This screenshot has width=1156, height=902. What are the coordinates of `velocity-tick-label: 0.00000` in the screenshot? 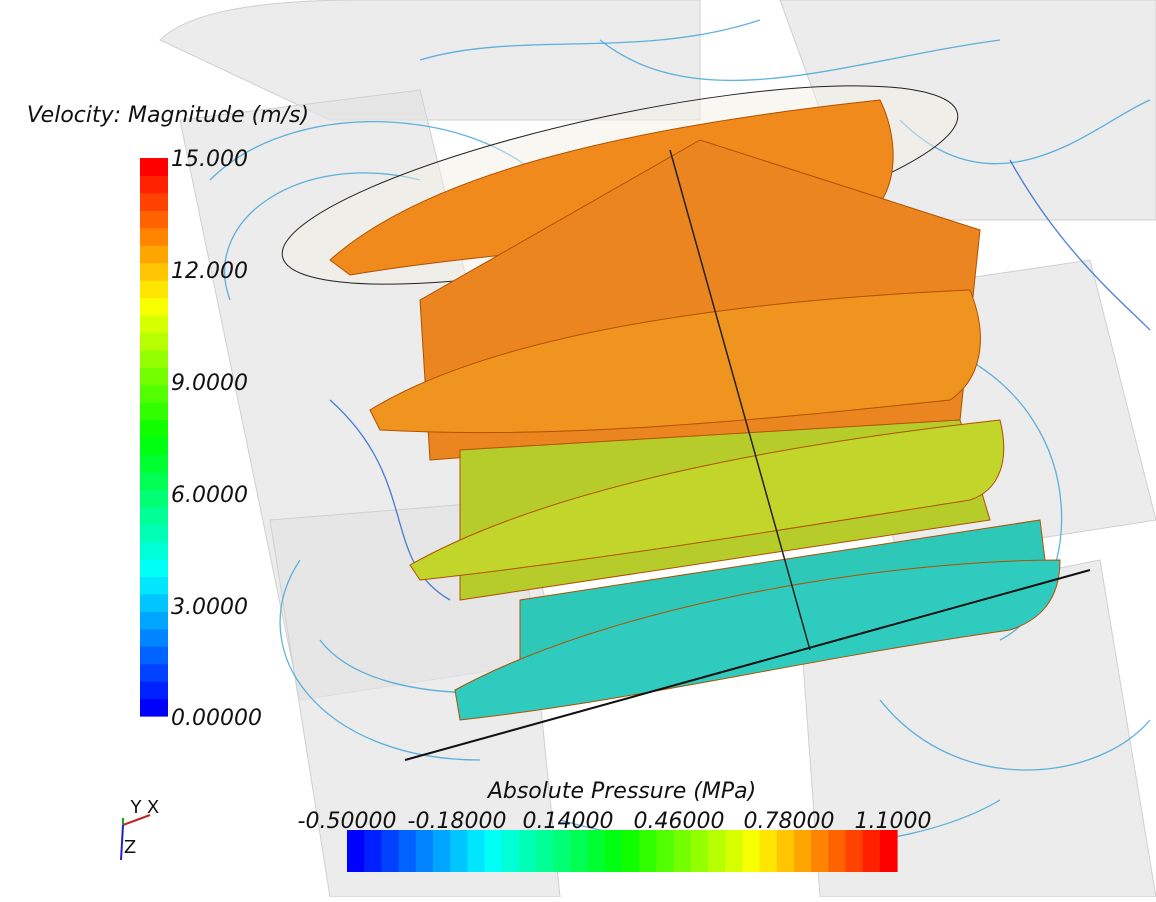 It's located at (216, 718).